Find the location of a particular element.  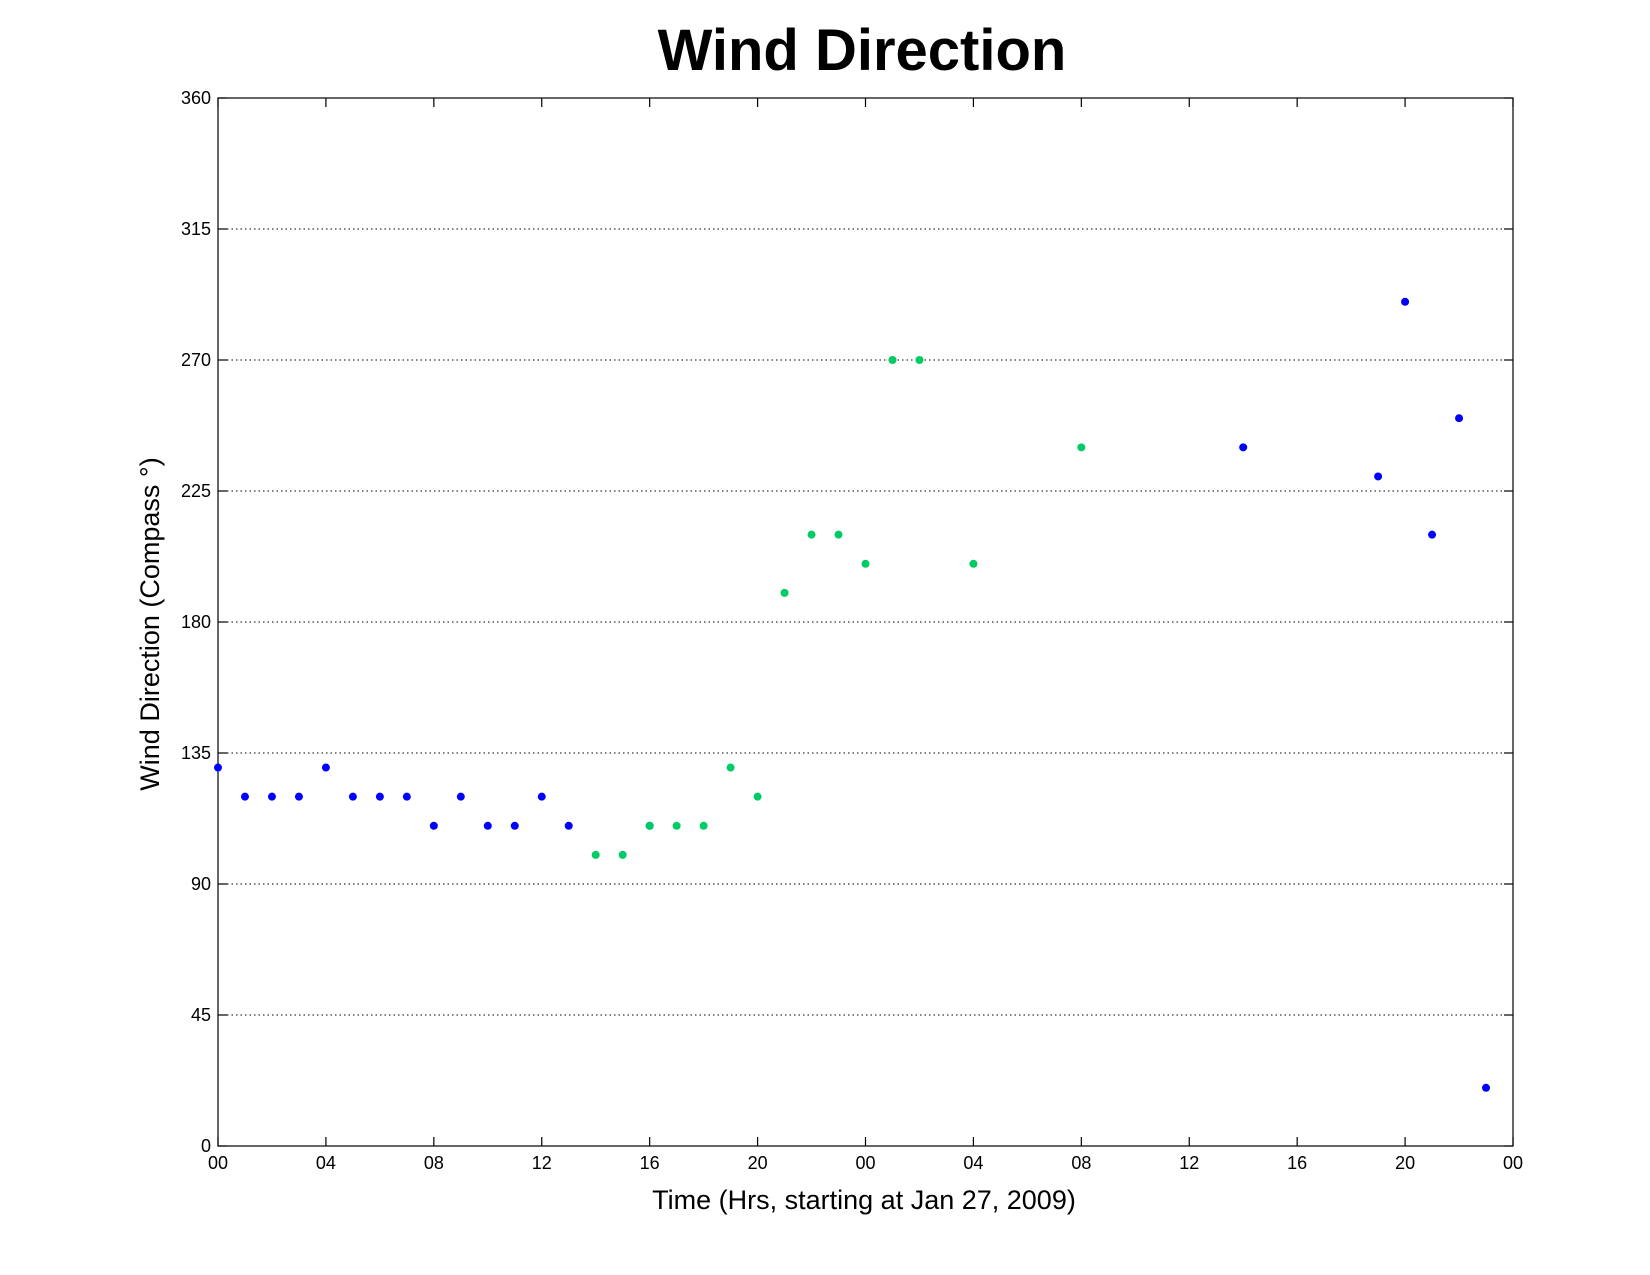

x-tick-labels: 00 04 08 12 16 20 00 04 08 12 16 20 00 is located at coordinates (865, 1163).